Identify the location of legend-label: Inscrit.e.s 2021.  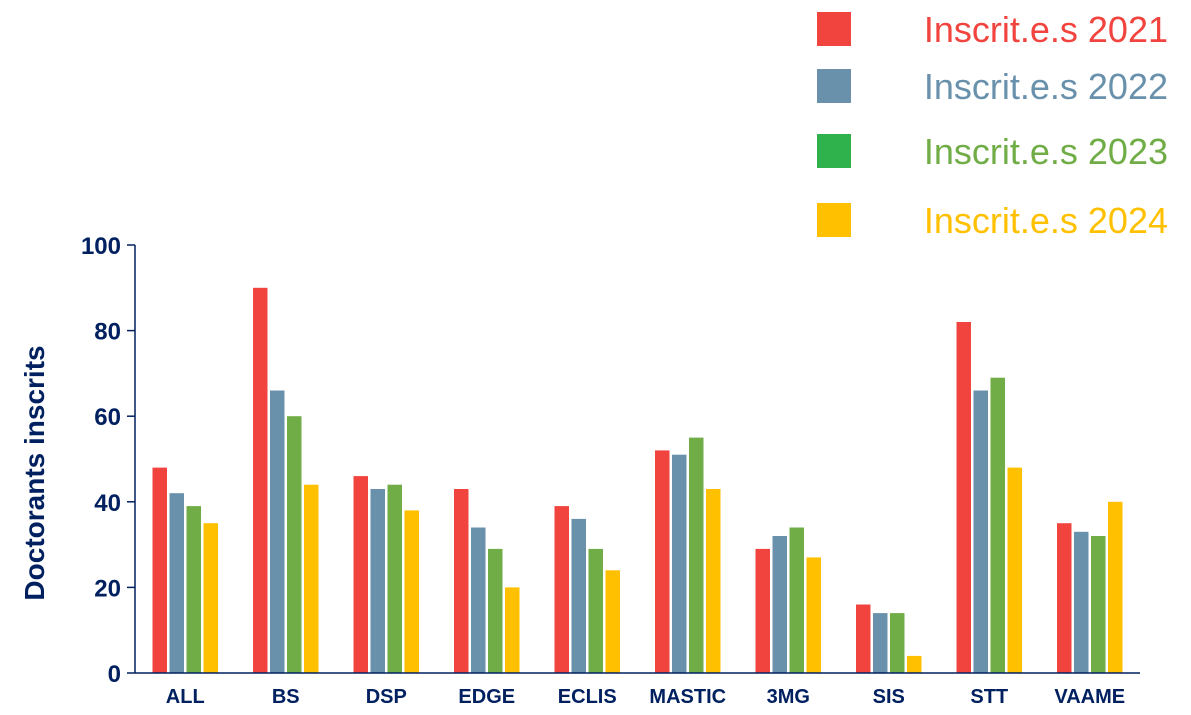
(1046, 29).